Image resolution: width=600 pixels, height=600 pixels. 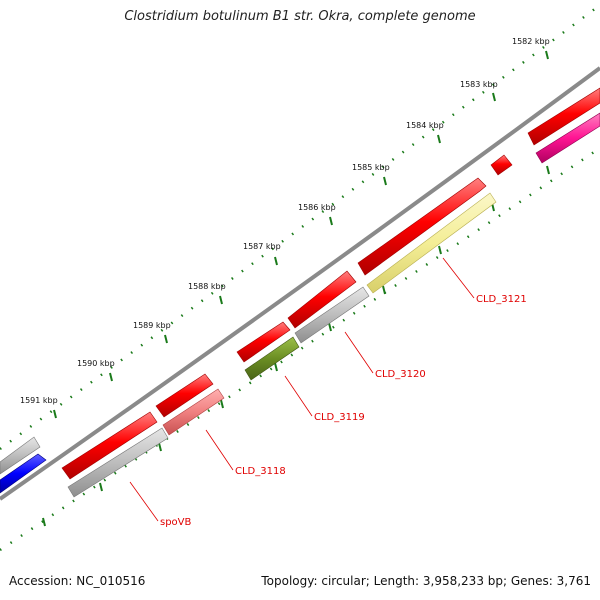 What do you see at coordinates (425, 125) in the screenshot?
I see `kbp-label: 1584 kbp` at bounding box center [425, 125].